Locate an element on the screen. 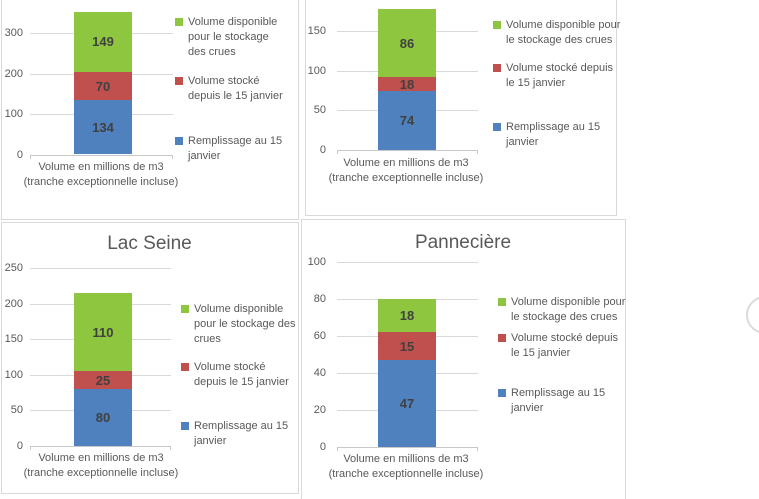 The width and height of the screenshot is (759, 499). y-tick-label: 200 is located at coordinates (13, 73).